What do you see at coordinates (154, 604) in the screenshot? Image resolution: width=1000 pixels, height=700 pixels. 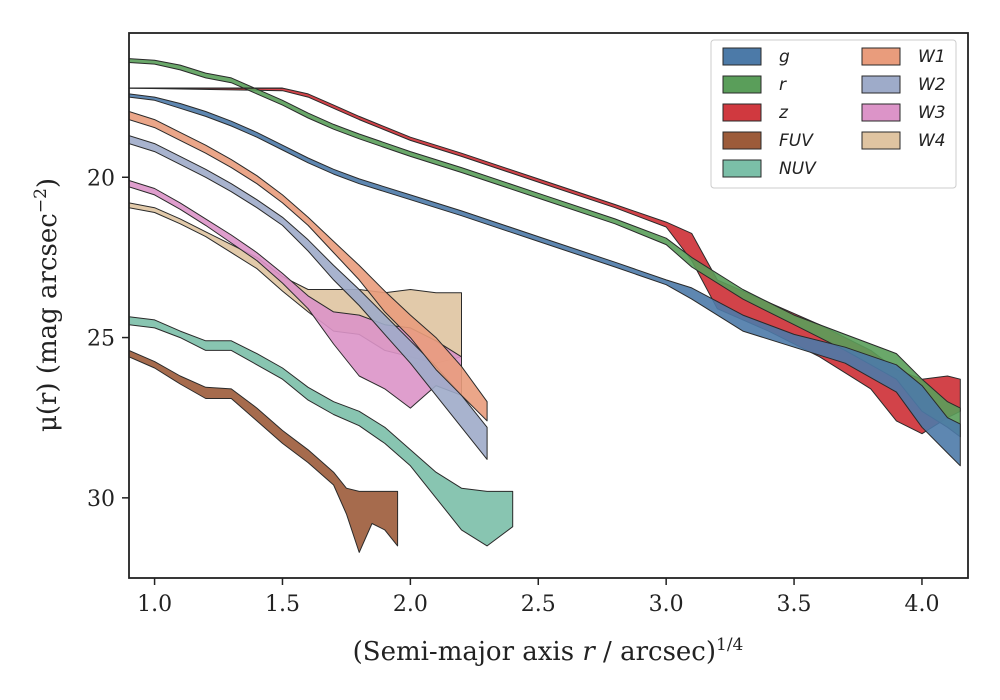 I see `x-tick-label: 1.0` at bounding box center [154, 604].